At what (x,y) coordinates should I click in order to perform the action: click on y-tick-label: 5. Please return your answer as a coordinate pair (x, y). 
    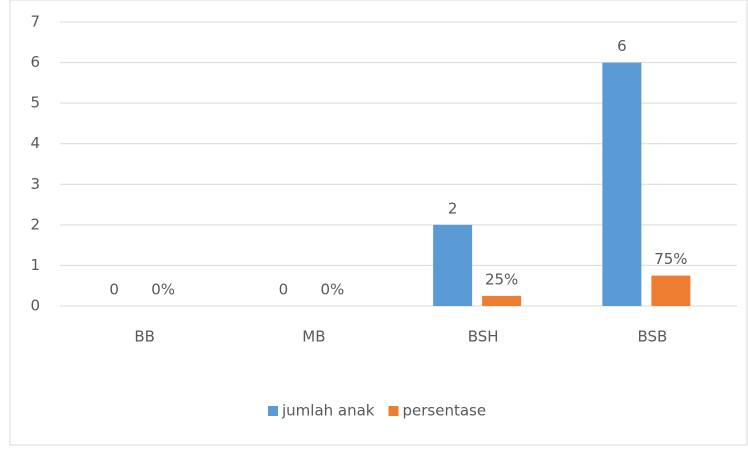
    Looking at the image, I should click on (35, 103).